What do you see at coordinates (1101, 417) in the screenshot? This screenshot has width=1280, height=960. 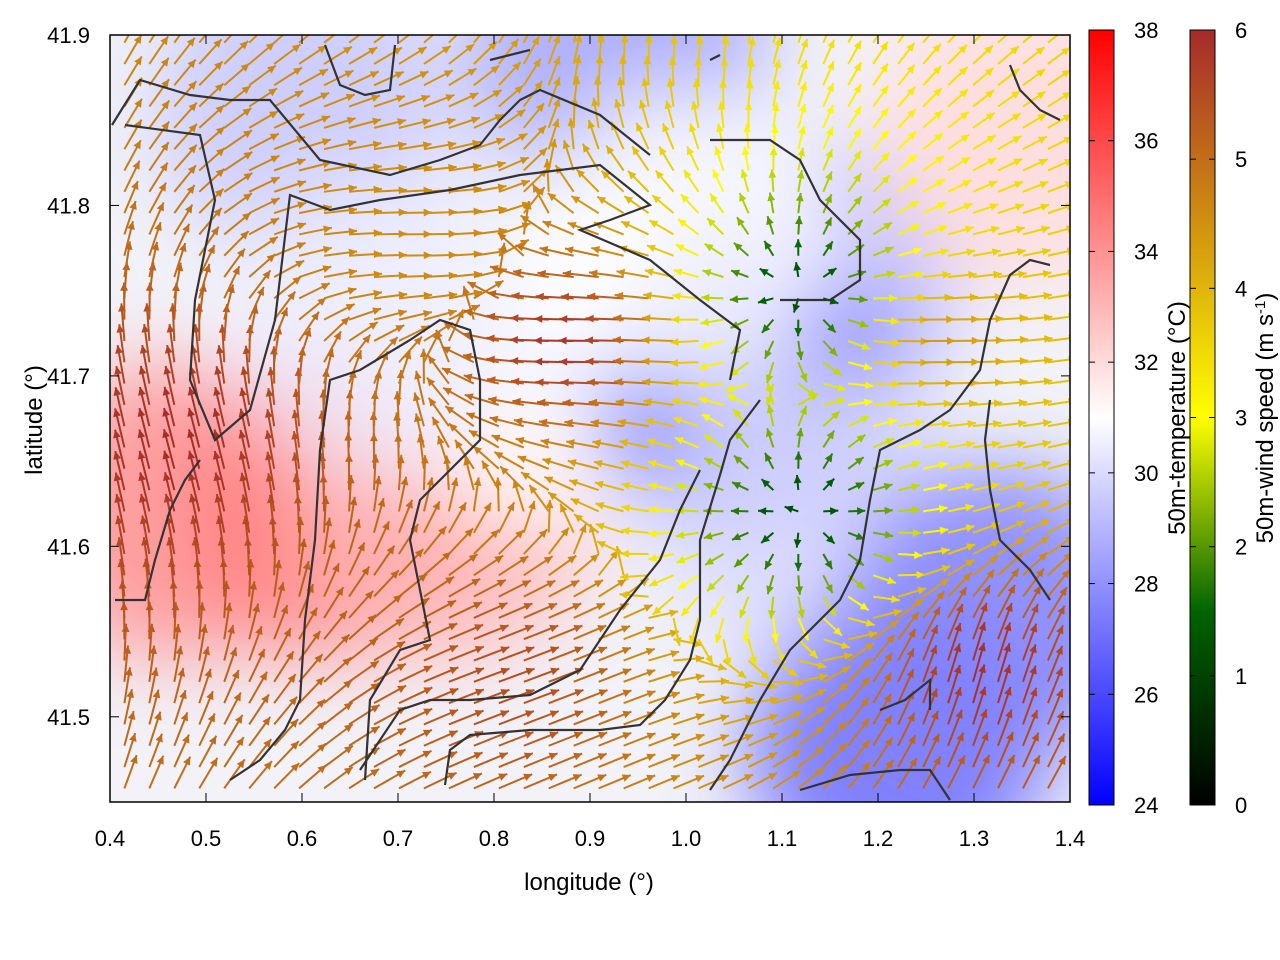 I see `temperature-colorbar-scale` at bounding box center [1101, 417].